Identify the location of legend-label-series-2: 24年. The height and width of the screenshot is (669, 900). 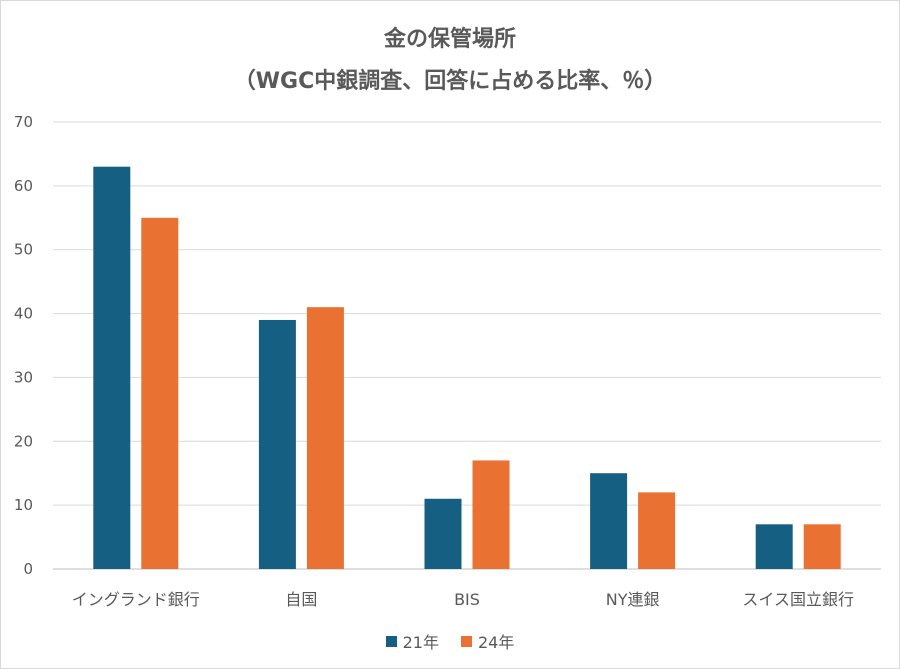
(496, 642).